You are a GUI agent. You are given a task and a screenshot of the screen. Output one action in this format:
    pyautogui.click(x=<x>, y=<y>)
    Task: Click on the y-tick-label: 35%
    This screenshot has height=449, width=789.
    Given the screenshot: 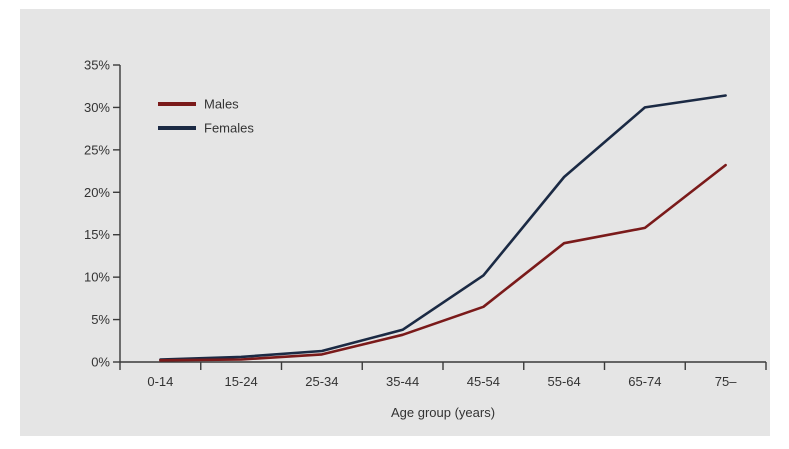 What is the action you would take?
    pyautogui.click(x=97, y=65)
    